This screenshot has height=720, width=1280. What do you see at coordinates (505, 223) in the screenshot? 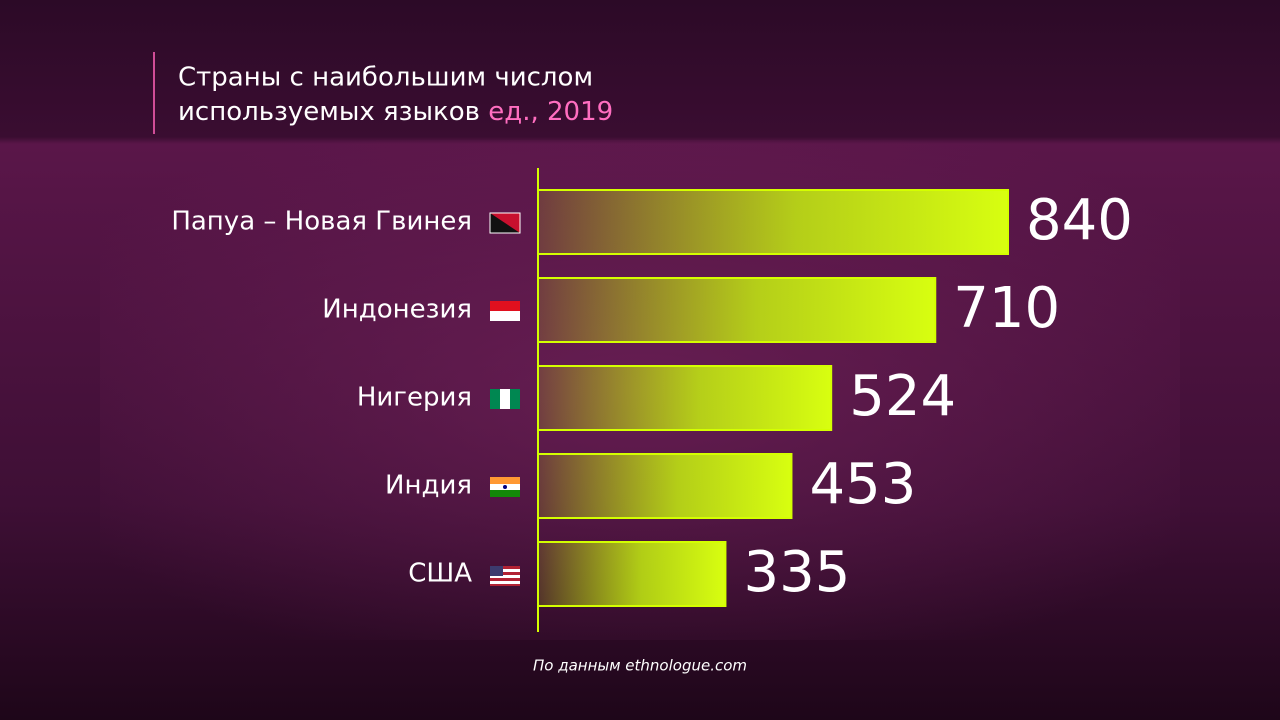
I see `flag-png` at bounding box center [505, 223].